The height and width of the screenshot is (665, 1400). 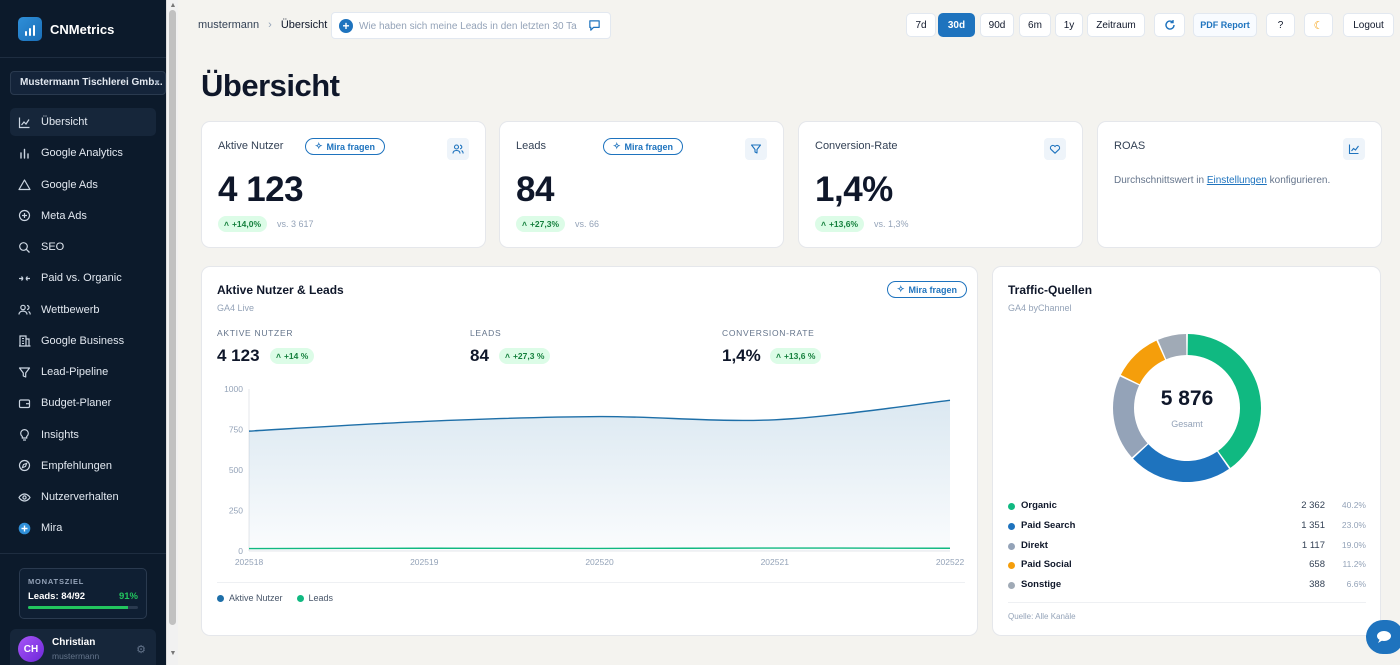 What do you see at coordinates (1055, 149) in the screenshot?
I see `heart-icon` at bounding box center [1055, 149].